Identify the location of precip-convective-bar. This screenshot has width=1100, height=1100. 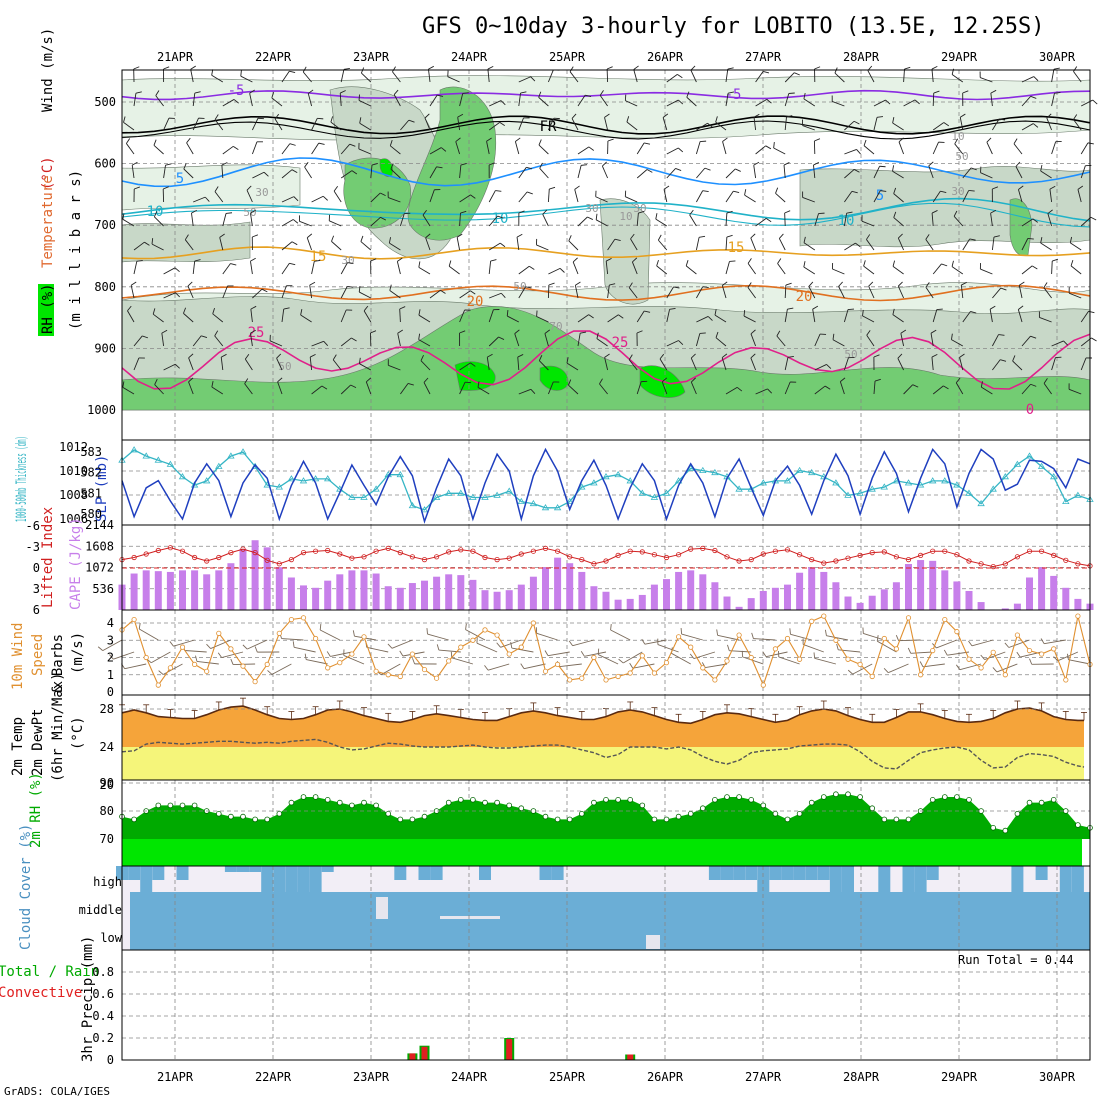
(509, 1049).